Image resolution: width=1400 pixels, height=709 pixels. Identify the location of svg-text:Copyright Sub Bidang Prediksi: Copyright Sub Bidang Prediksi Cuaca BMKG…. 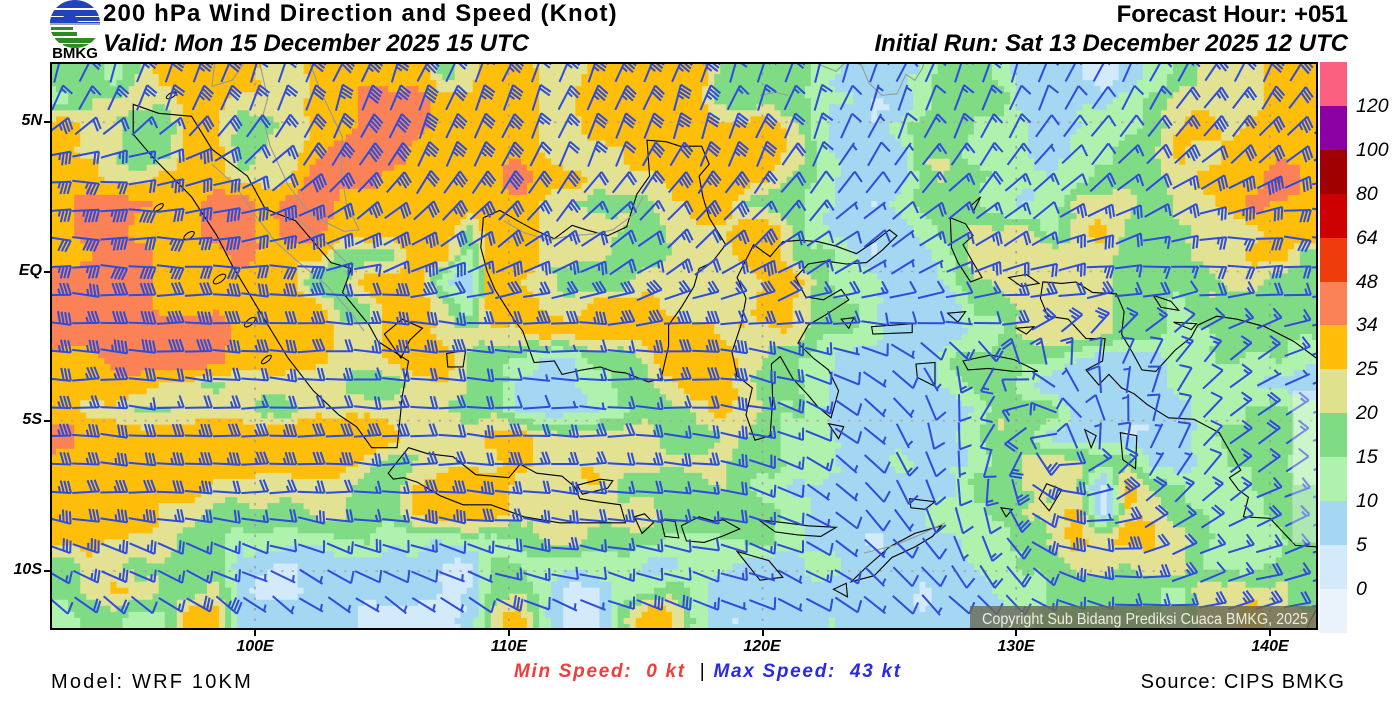
(1145, 619).